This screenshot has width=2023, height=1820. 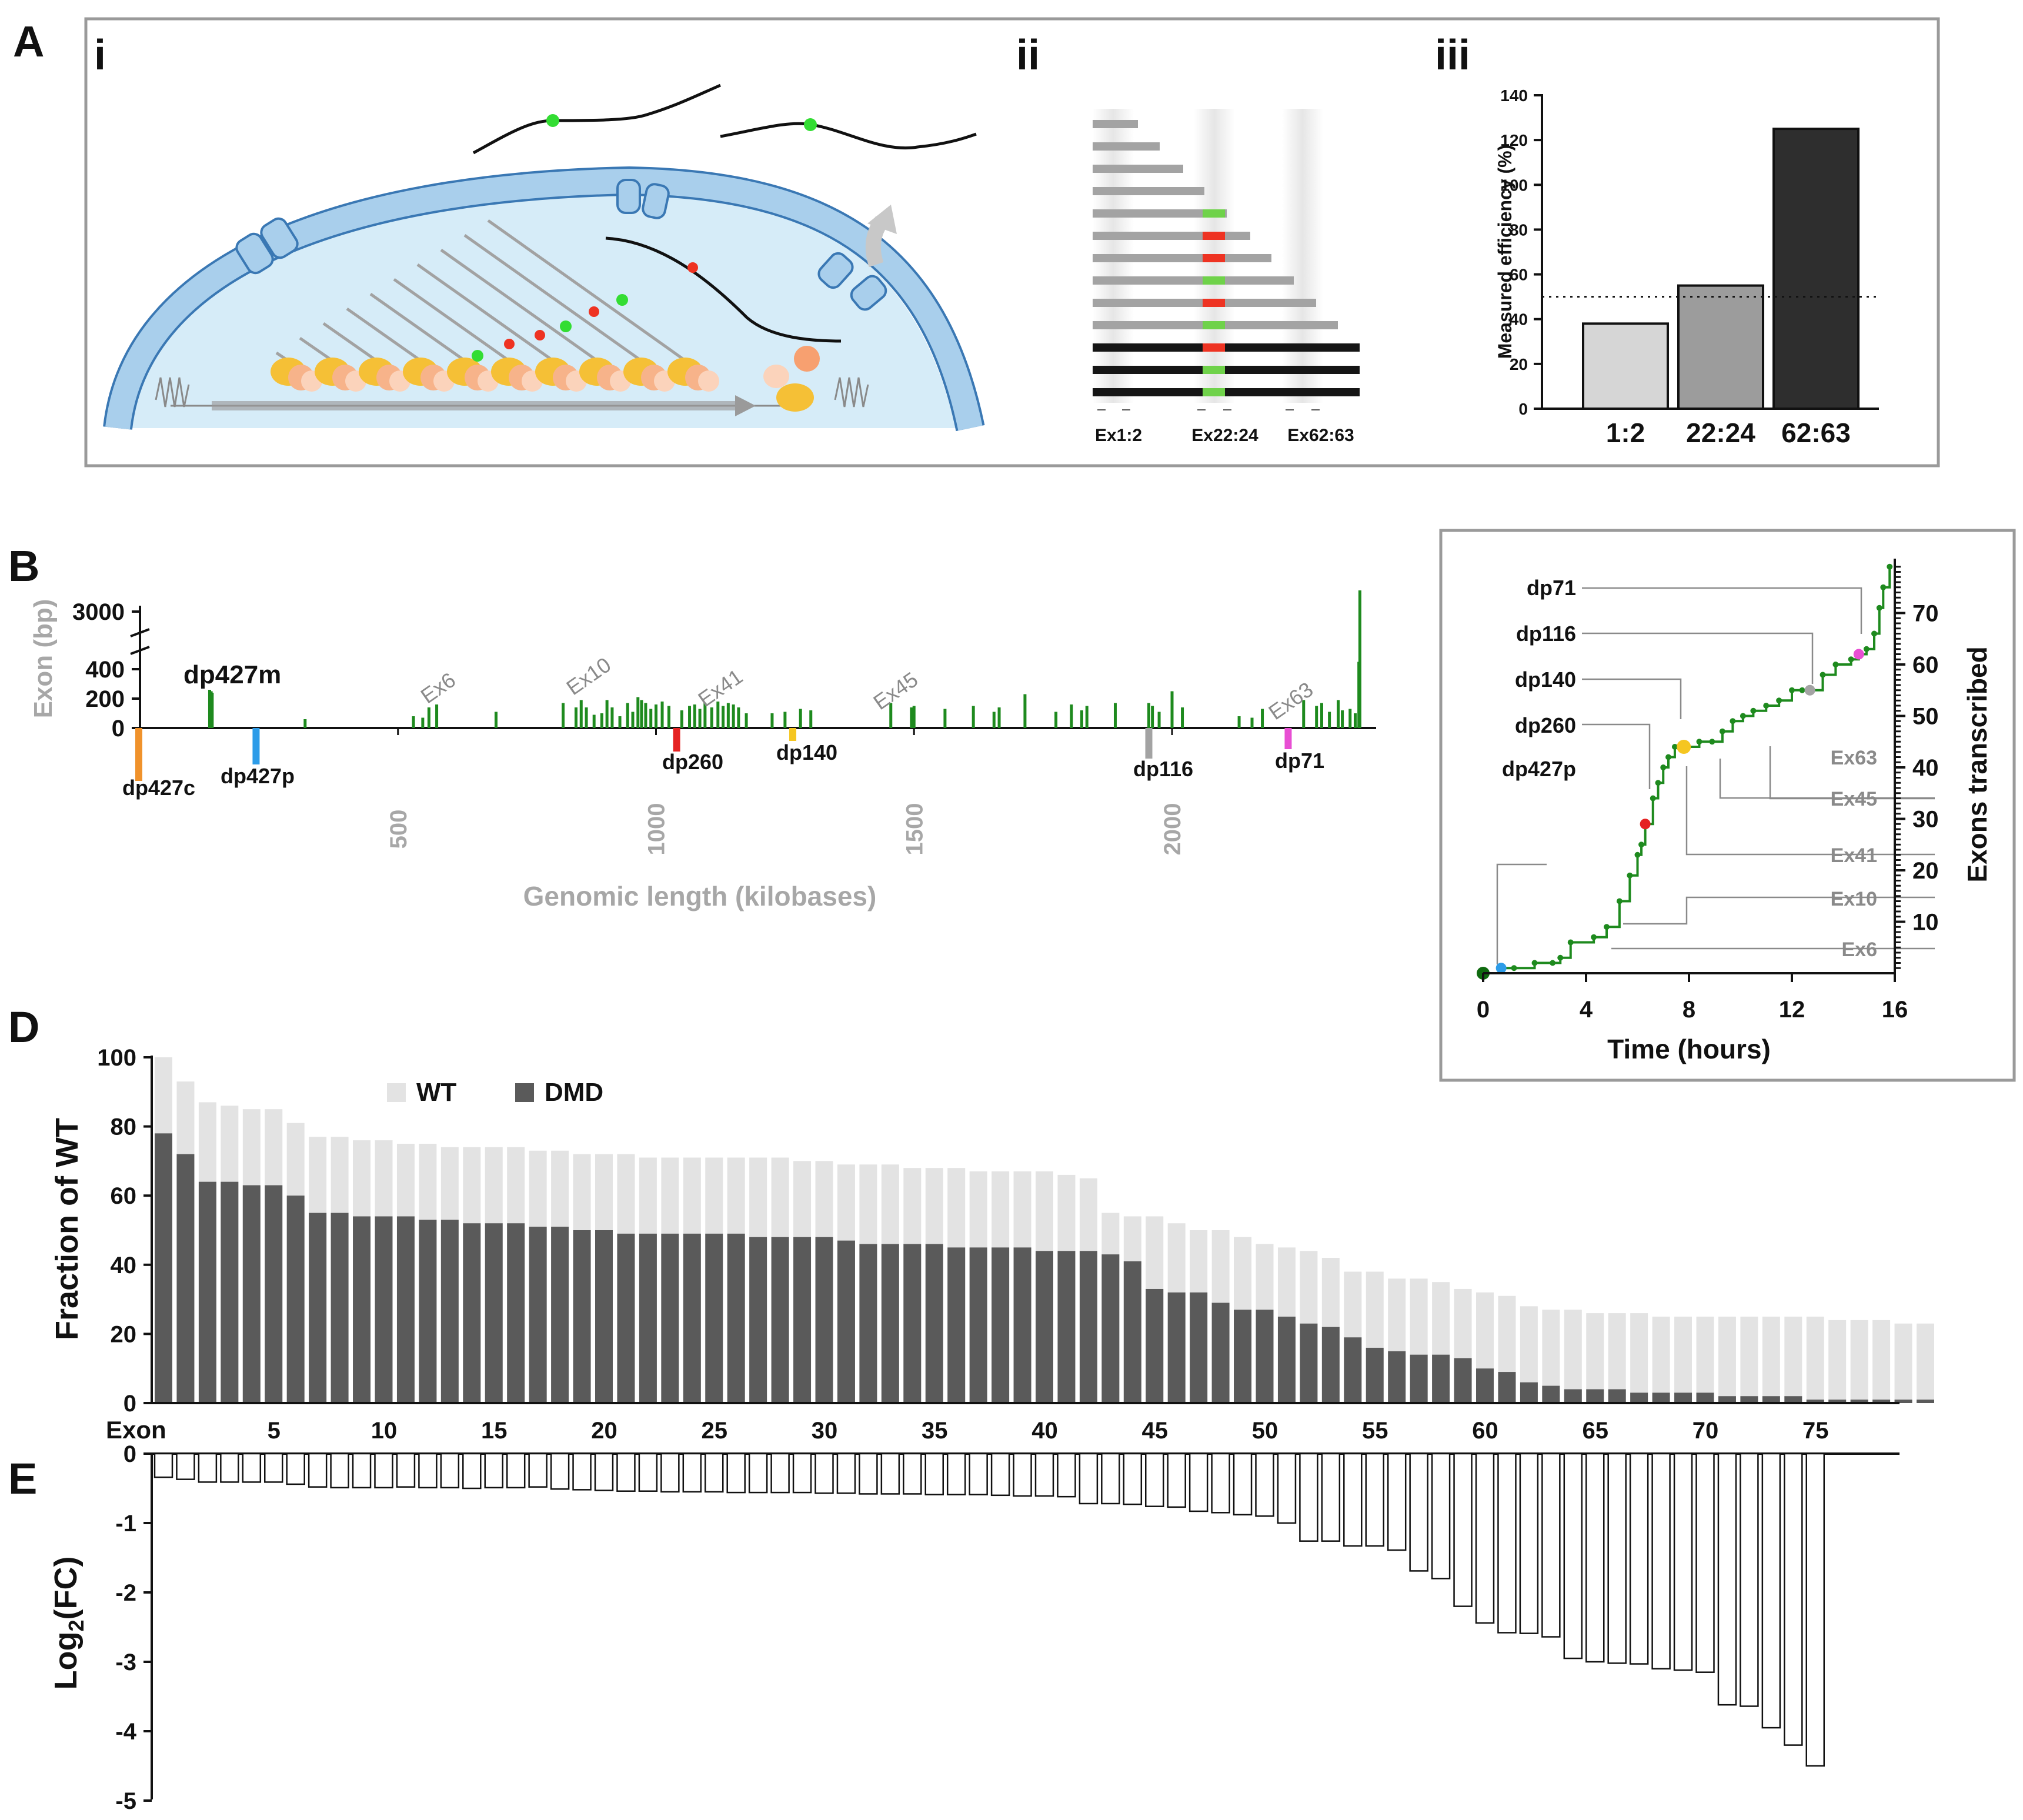 What do you see at coordinates (1483, 1010) in the screenshot?
I see `c-xtick-label-0: 0` at bounding box center [1483, 1010].